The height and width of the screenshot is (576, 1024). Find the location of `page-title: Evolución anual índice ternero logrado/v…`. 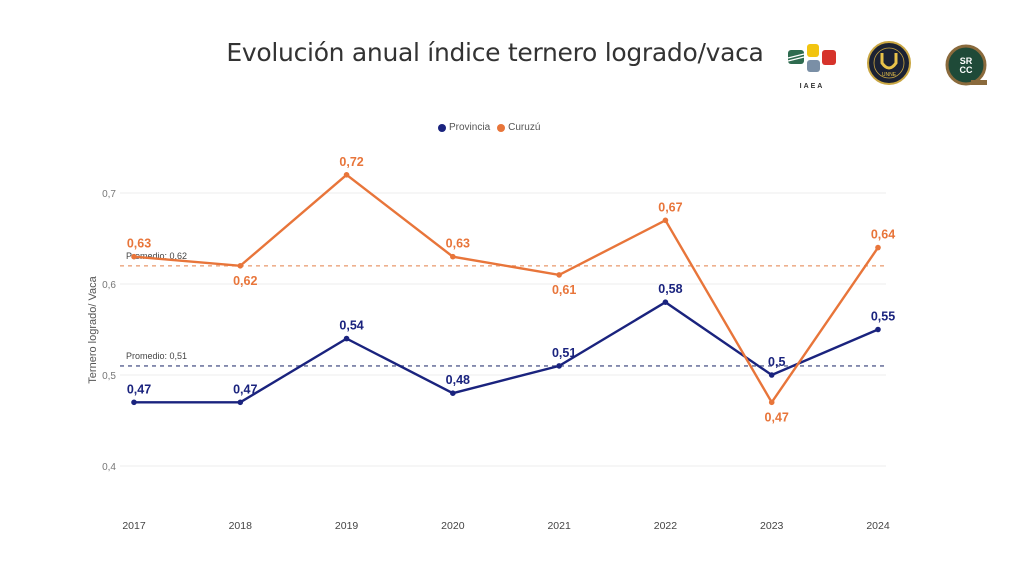

page-title: Evolución anual índice ternero logrado/v… is located at coordinates (495, 52).